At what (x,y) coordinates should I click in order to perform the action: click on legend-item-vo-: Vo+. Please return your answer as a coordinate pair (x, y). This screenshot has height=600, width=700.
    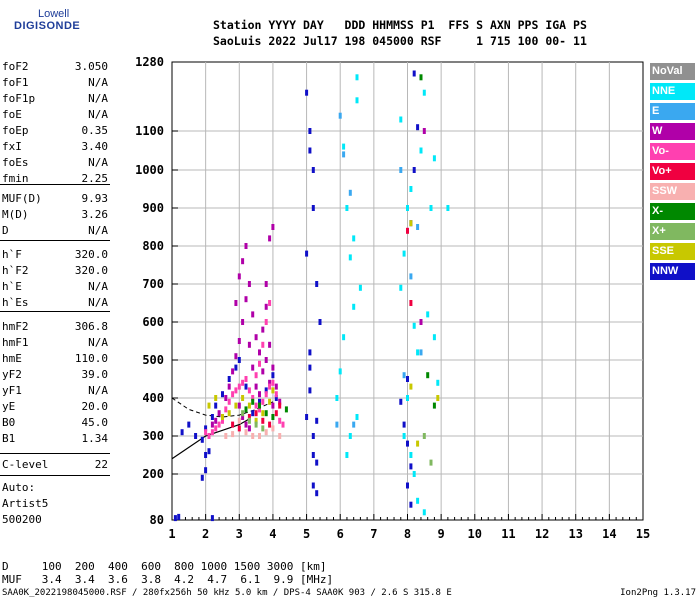
    Looking at the image, I should click on (672, 171).